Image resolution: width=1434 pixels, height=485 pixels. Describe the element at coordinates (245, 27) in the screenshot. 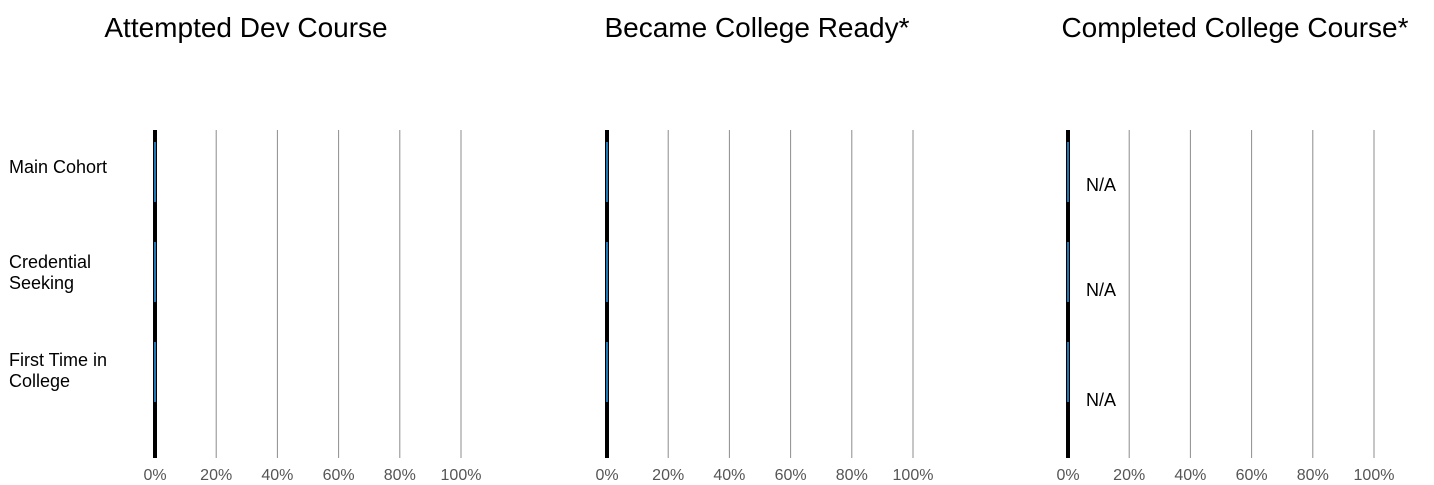

I see `panel-title-0: Attempted Dev Course` at that location.